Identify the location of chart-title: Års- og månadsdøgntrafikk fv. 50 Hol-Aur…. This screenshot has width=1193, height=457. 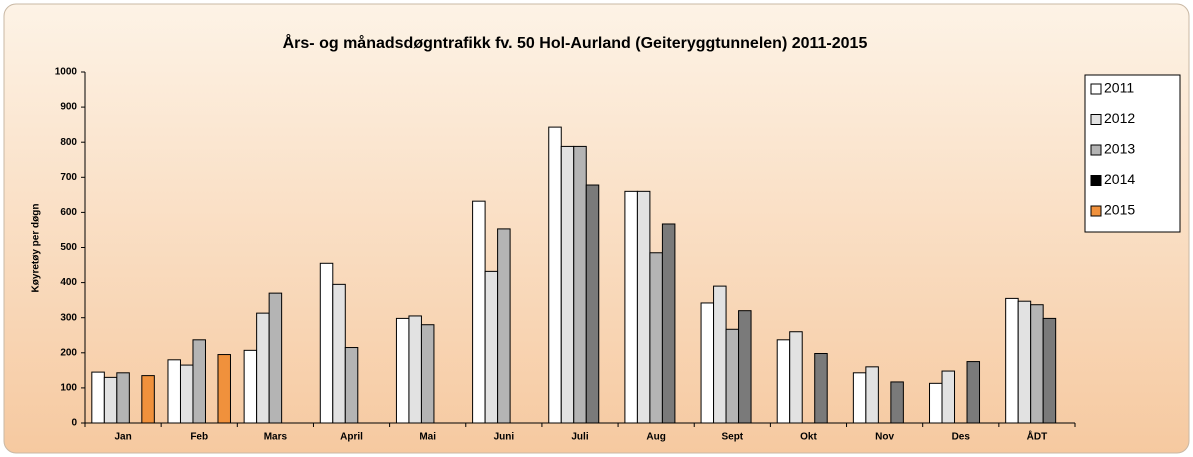
(575, 42).